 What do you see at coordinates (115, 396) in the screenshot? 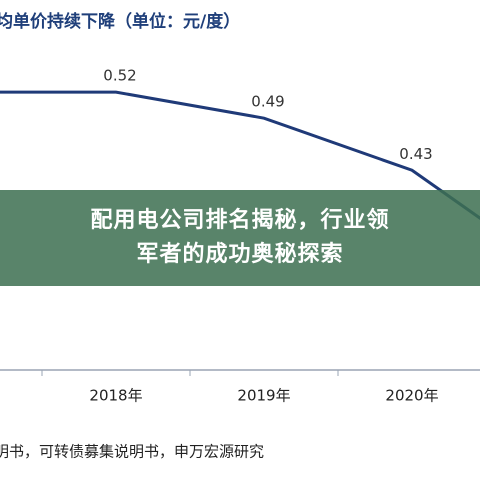
I see `x-tick-label: 2018年` at bounding box center [115, 396].